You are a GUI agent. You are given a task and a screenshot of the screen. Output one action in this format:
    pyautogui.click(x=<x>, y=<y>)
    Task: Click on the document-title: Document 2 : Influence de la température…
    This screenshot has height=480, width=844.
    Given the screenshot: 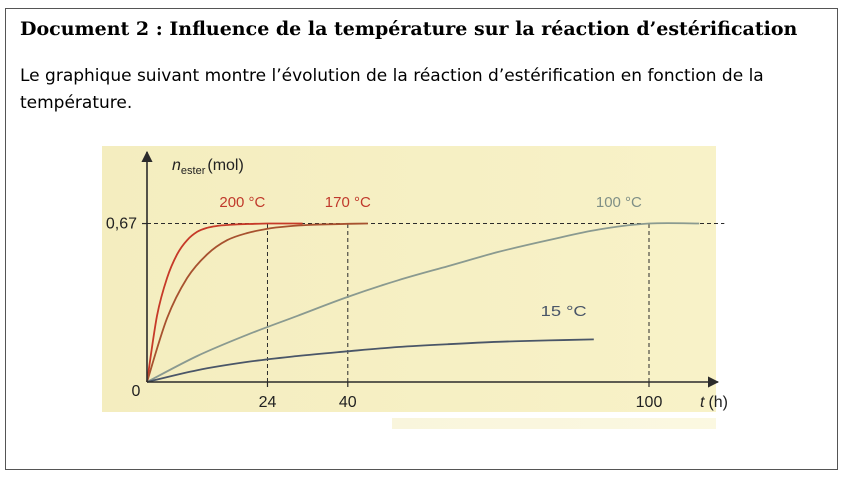 What is the action you would take?
    pyautogui.click(x=409, y=29)
    